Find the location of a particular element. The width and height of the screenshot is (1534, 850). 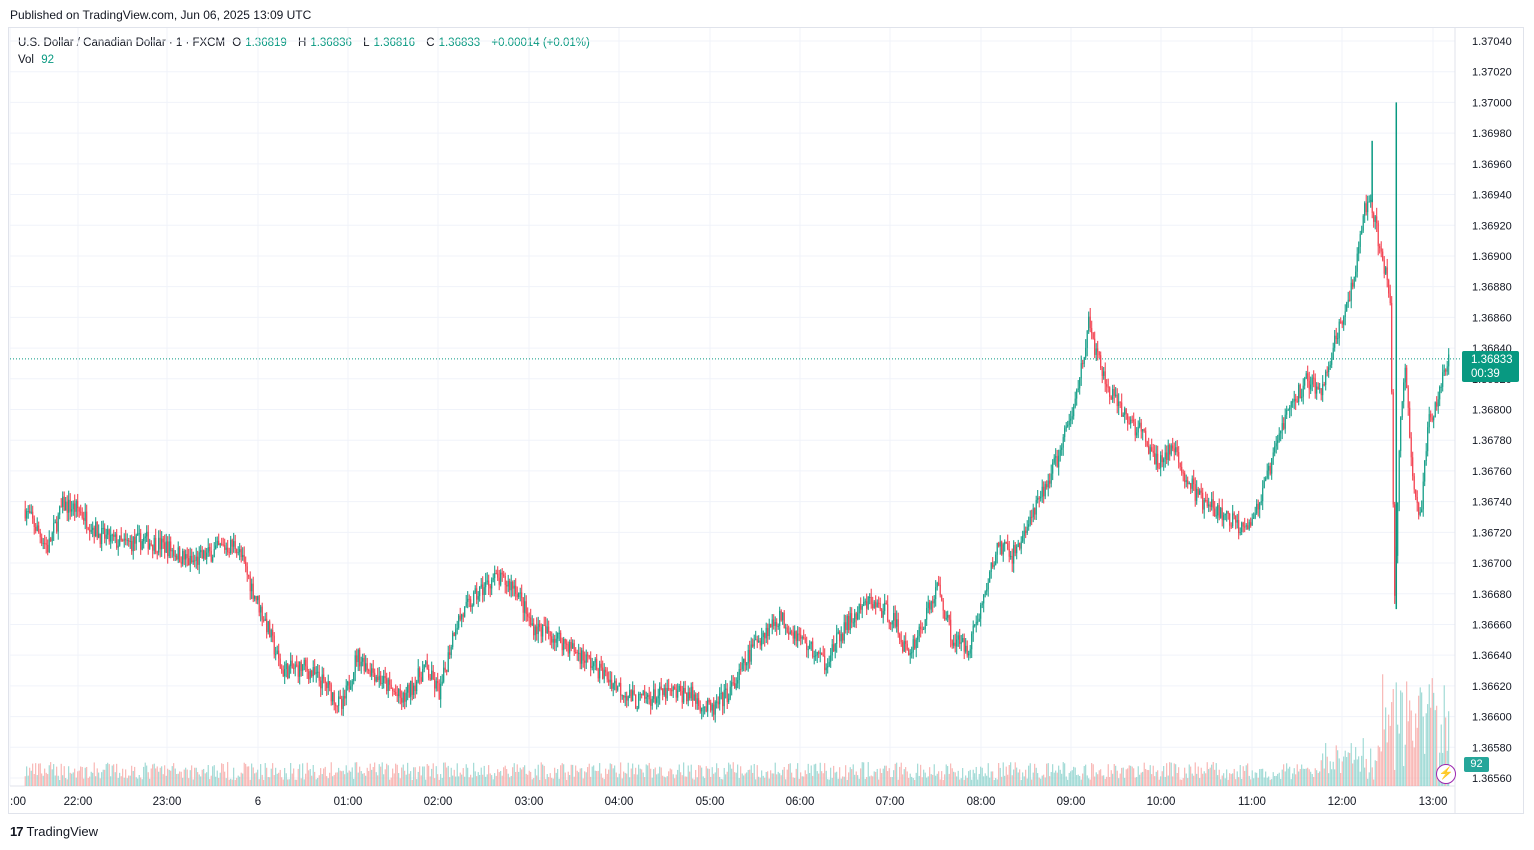

lightning-icon: ⚡ is located at coordinates (1446, 774).